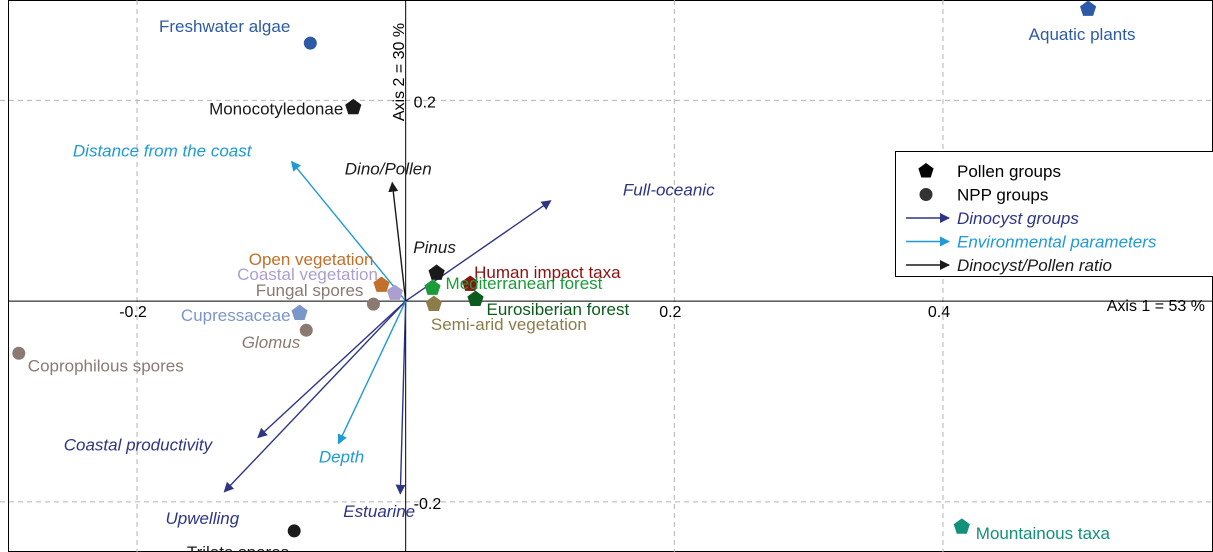  Describe the element at coordinates (509, 324) in the screenshot. I see `semi-arid-vegetation-label: Semi-arid vegetation` at that location.